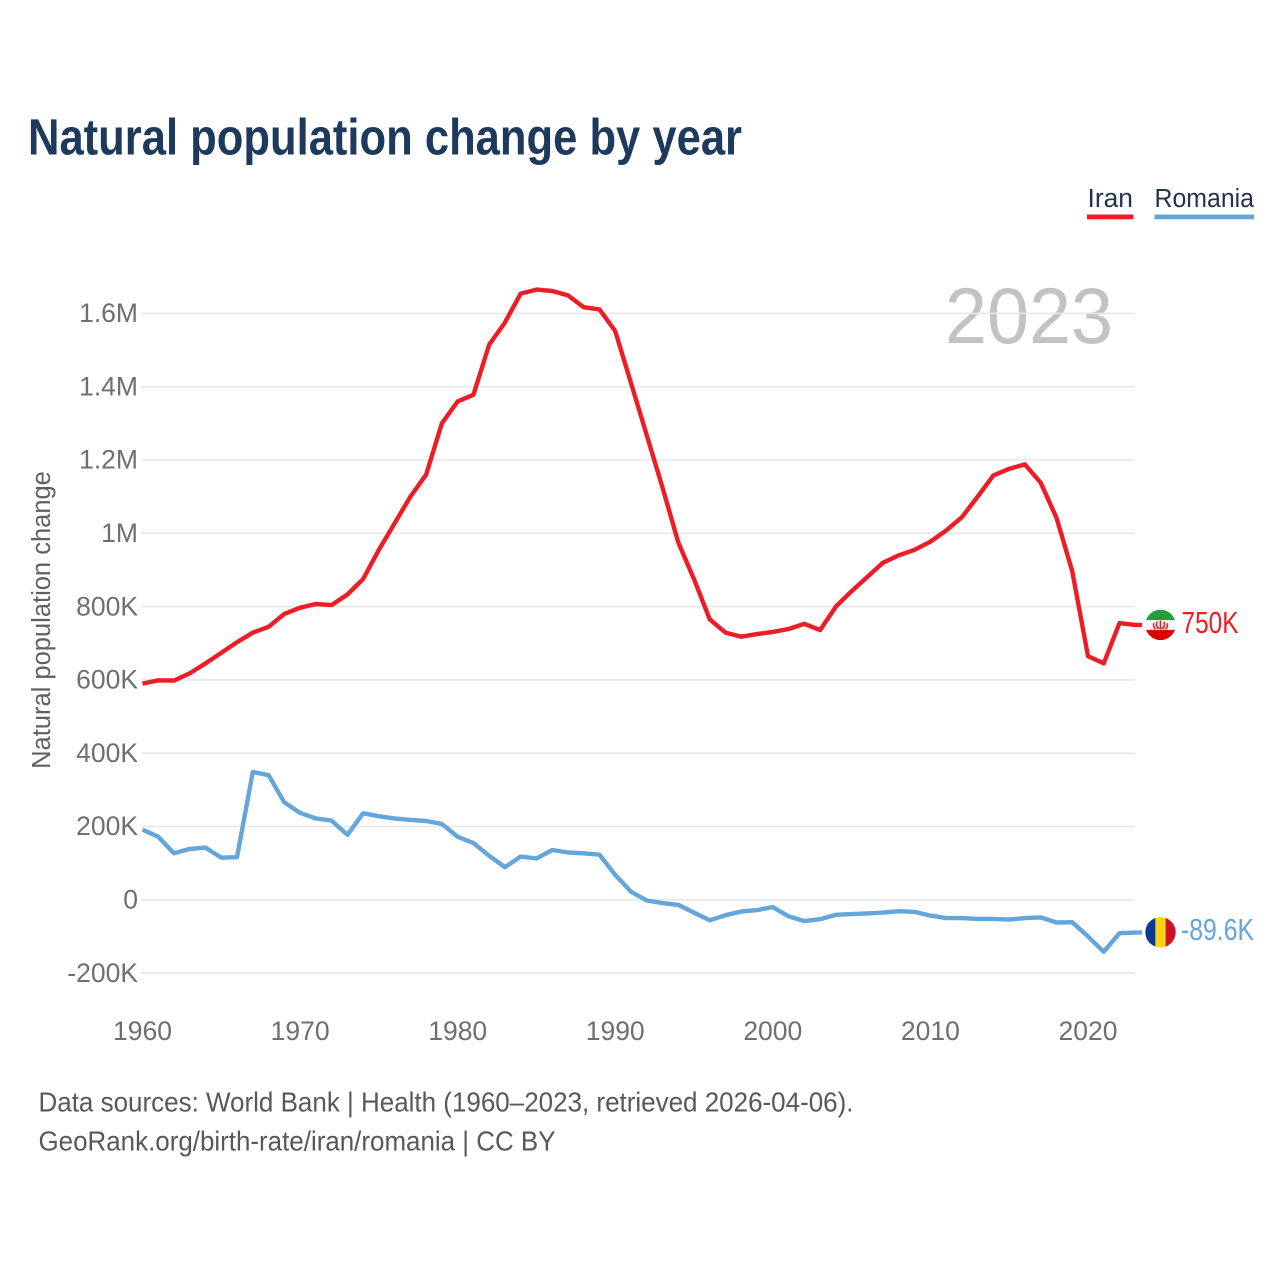 The height and width of the screenshot is (1280, 1280). I want to click on svg-text: 1990, so click(615, 1031).